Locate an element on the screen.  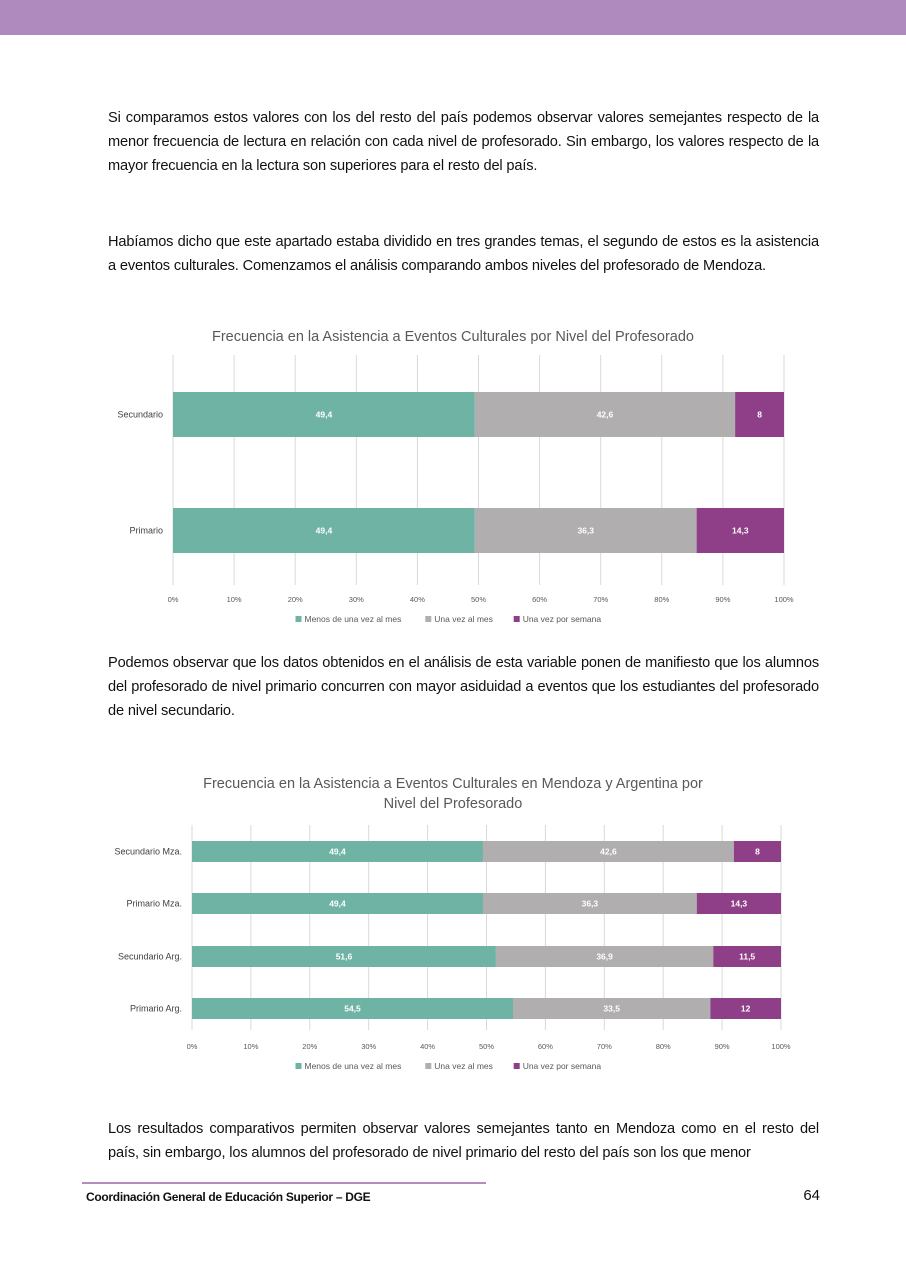
category-label: Secundario is located at coordinates (140, 415).